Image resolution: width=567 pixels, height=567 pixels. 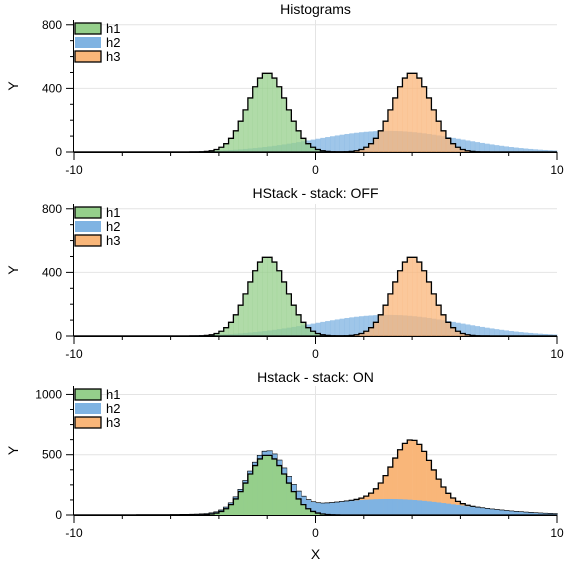 What do you see at coordinates (52, 455) in the screenshot?
I see `y-tick-label: 500` at bounding box center [52, 455].